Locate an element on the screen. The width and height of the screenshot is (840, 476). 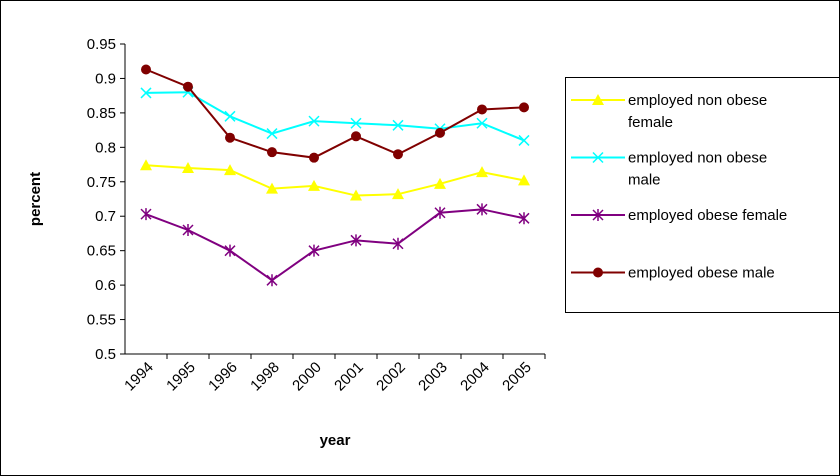
y-tick-label: 0.6 is located at coordinates (105, 285).